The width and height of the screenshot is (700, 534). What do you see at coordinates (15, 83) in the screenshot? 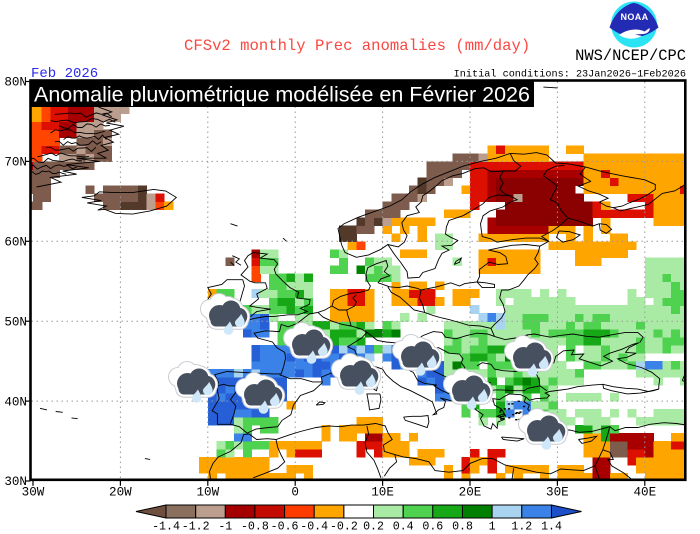
I see `svg-text: 80N` at bounding box center [15, 83].